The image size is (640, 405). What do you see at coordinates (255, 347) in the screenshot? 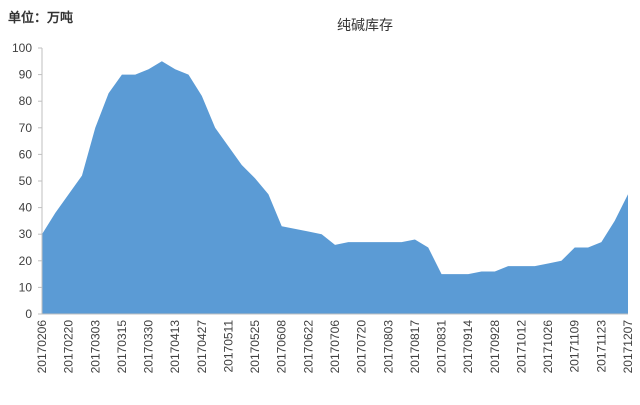
I see `x-tick-label: 20170525` at bounding box center [255, 347].